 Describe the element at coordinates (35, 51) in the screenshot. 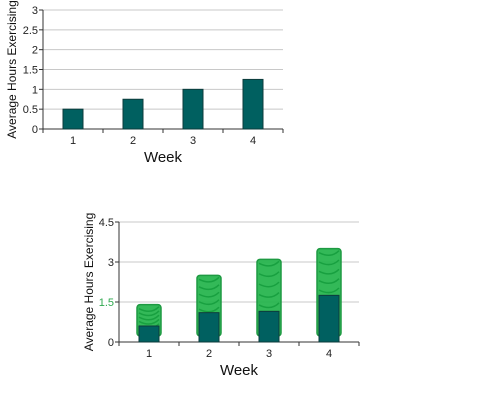

I see `y-tick-label: 2` at that location.